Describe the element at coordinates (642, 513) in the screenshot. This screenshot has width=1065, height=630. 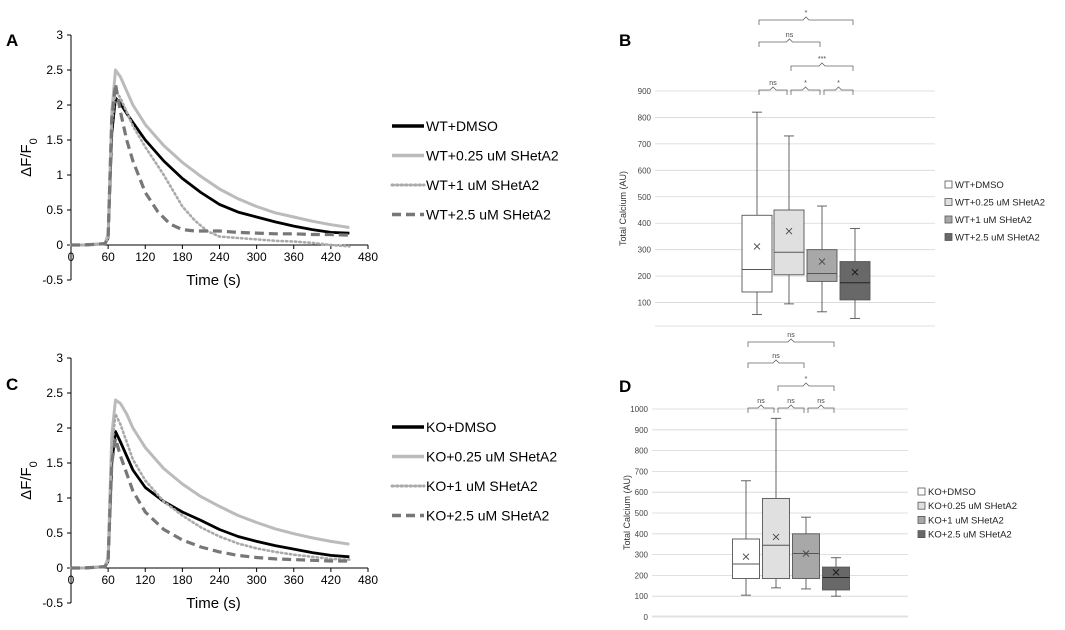
I see `y-tick-label: 500` at that location.